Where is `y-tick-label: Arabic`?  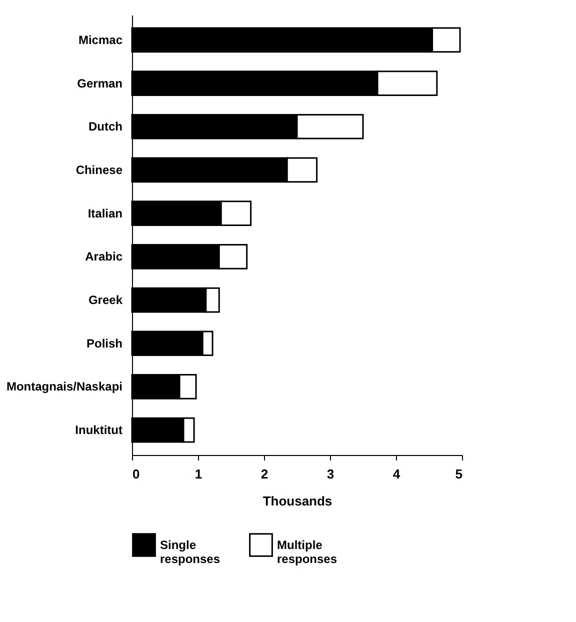 y-tick-label: Arabic is located at coordinates (104, 257).